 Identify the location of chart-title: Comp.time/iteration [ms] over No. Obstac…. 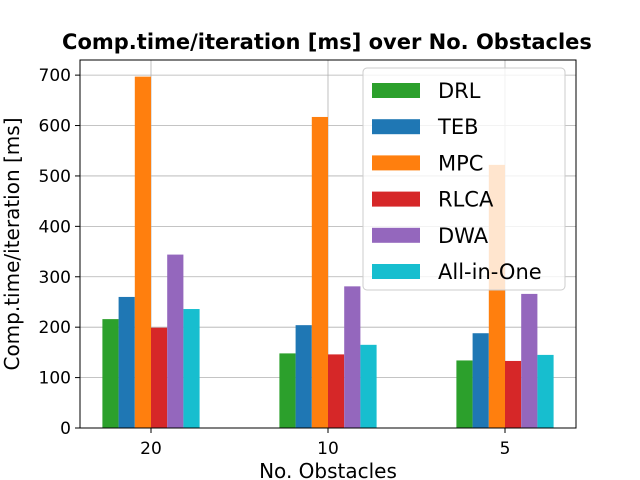
(327, 42).